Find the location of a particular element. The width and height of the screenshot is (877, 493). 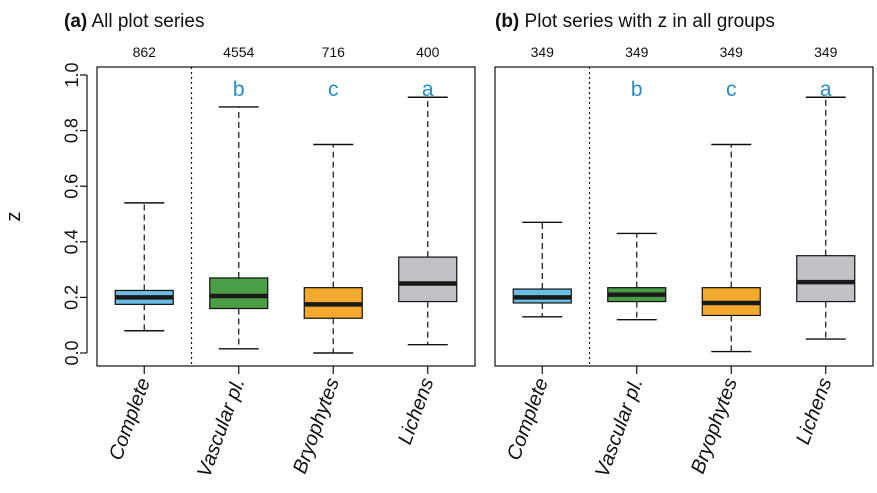

y-tick-label: 0.6 is located at coordinates (72, 186).